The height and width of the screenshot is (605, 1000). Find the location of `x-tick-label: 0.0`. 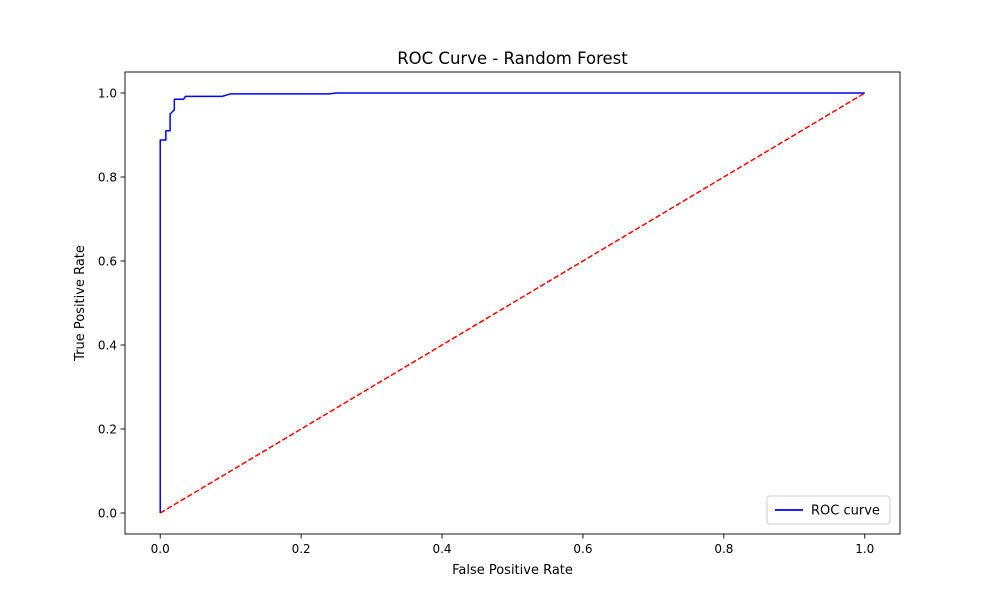

x-tick-label: 0.0 is located at coordinates (160, 549).